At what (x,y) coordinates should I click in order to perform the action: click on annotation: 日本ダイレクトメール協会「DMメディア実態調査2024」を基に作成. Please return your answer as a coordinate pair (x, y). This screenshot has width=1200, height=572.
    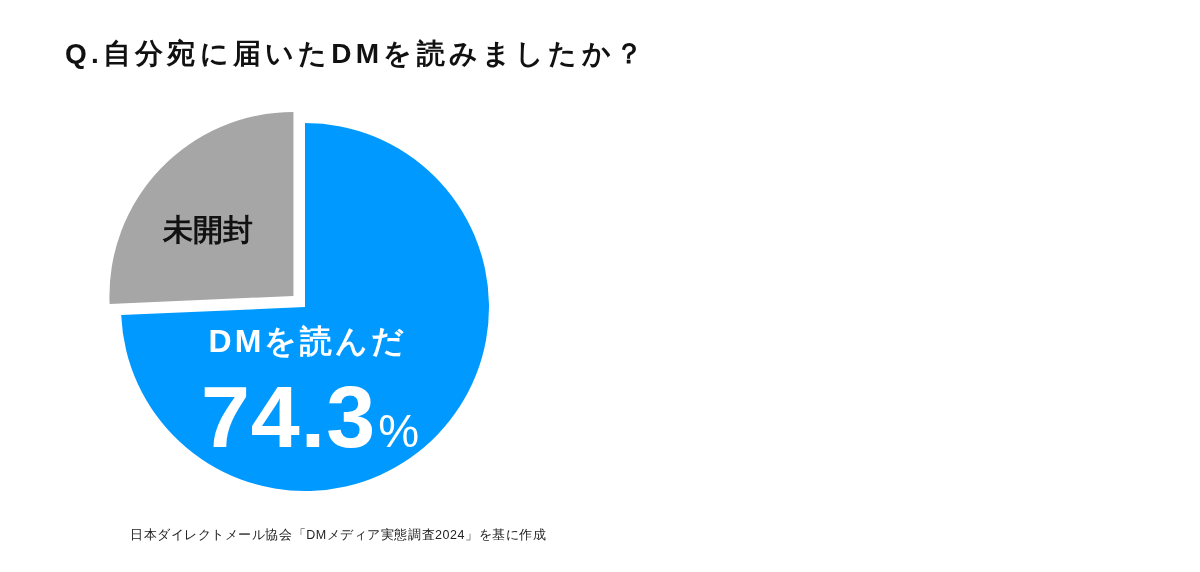
    Looking at the image, I should click on (338, 535).